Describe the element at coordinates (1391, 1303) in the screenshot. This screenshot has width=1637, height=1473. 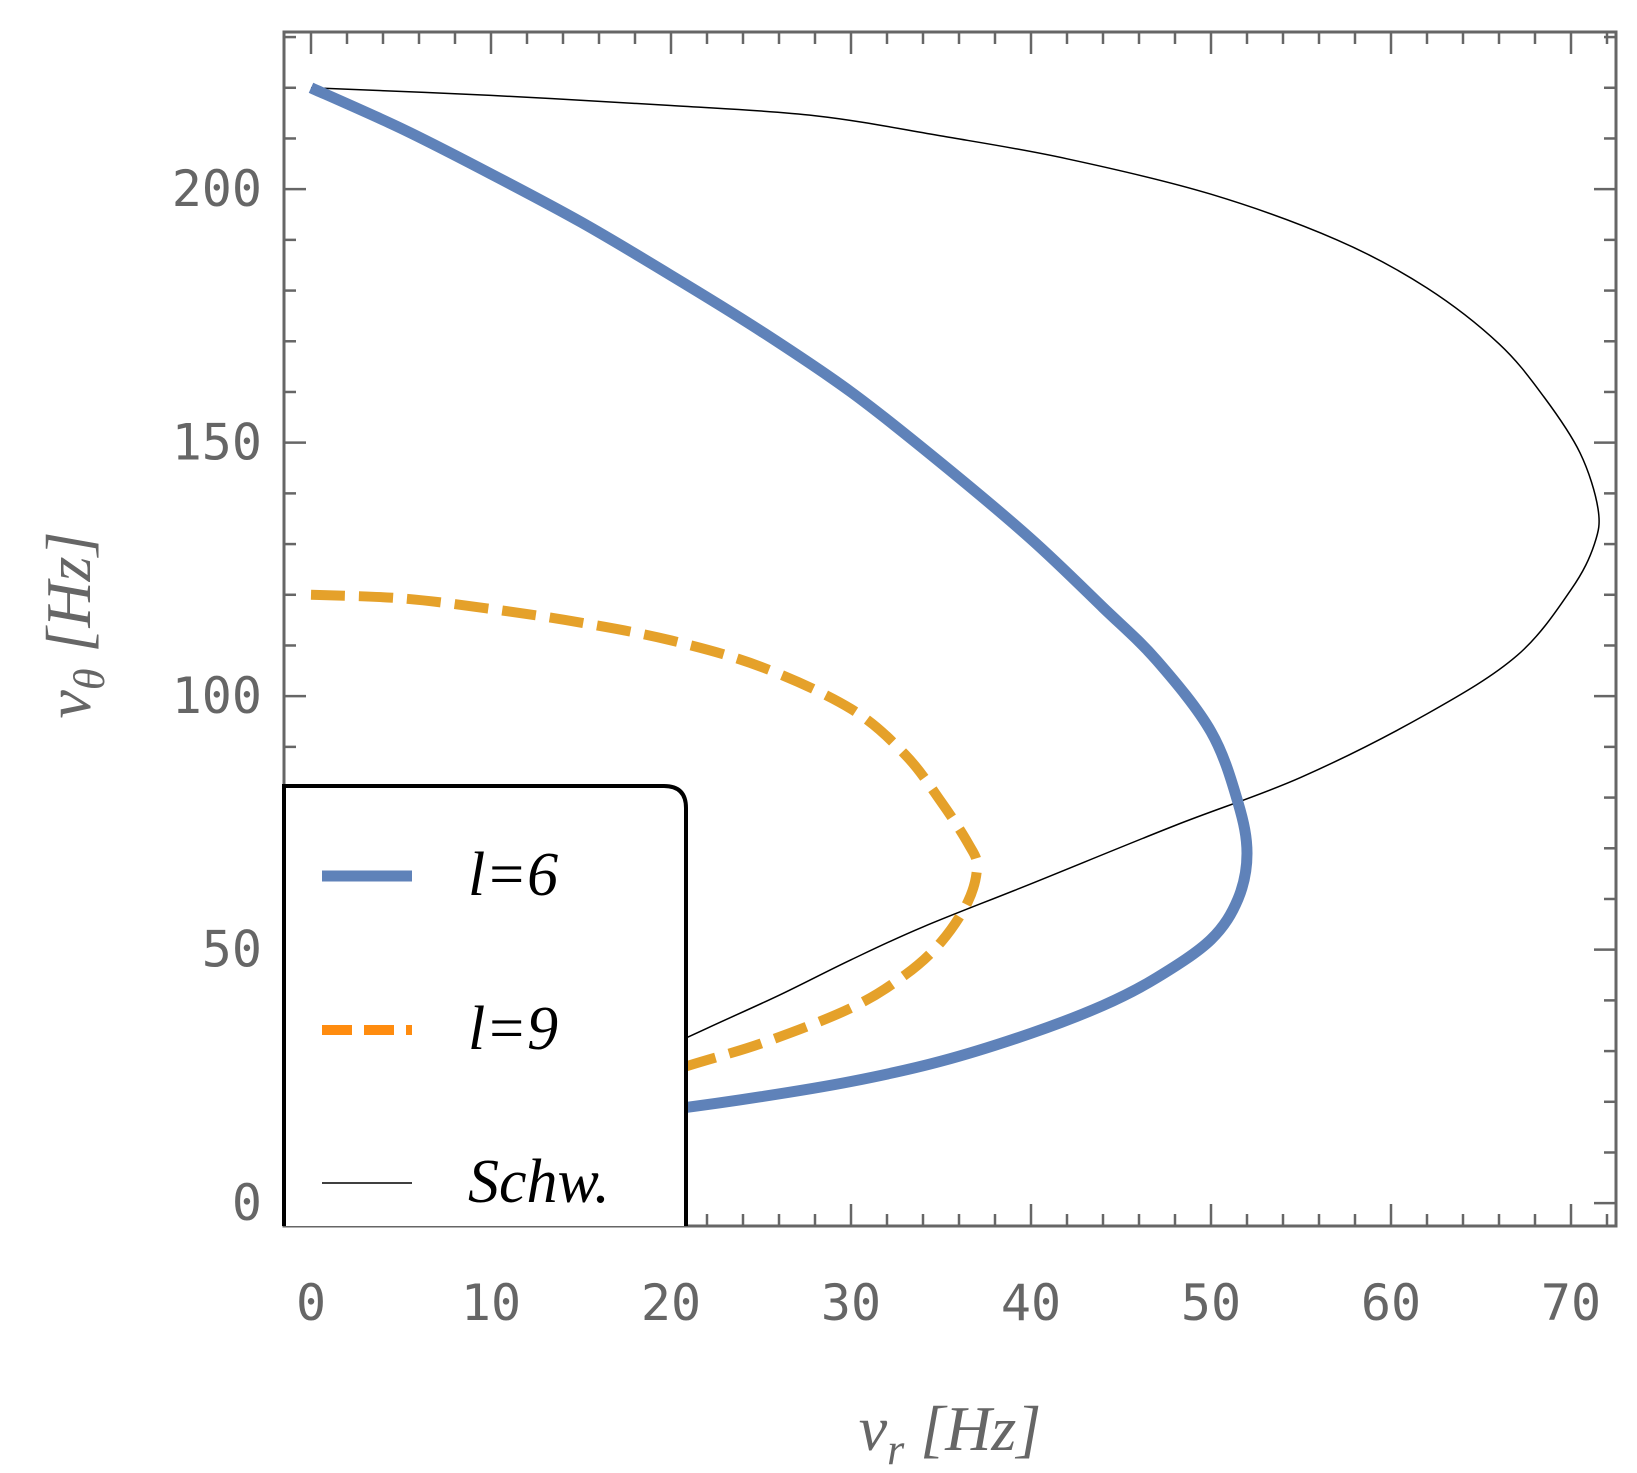
I see `x-tick-label: 60` at that location.